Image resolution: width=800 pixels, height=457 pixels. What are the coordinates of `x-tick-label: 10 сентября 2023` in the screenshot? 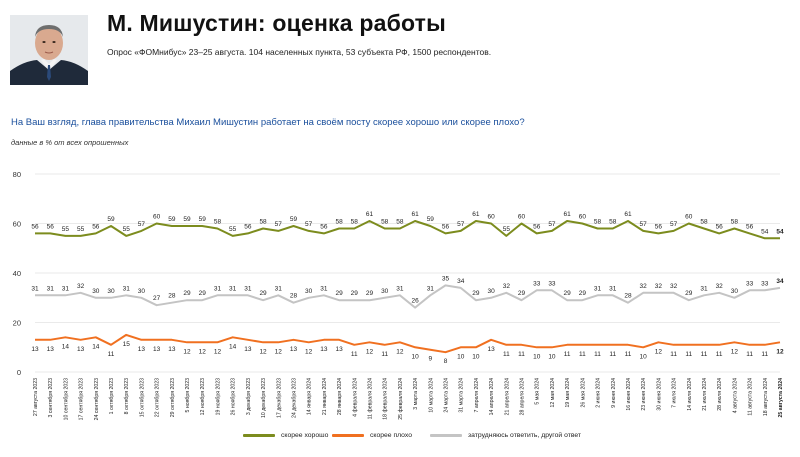 It's located at (66, 399).